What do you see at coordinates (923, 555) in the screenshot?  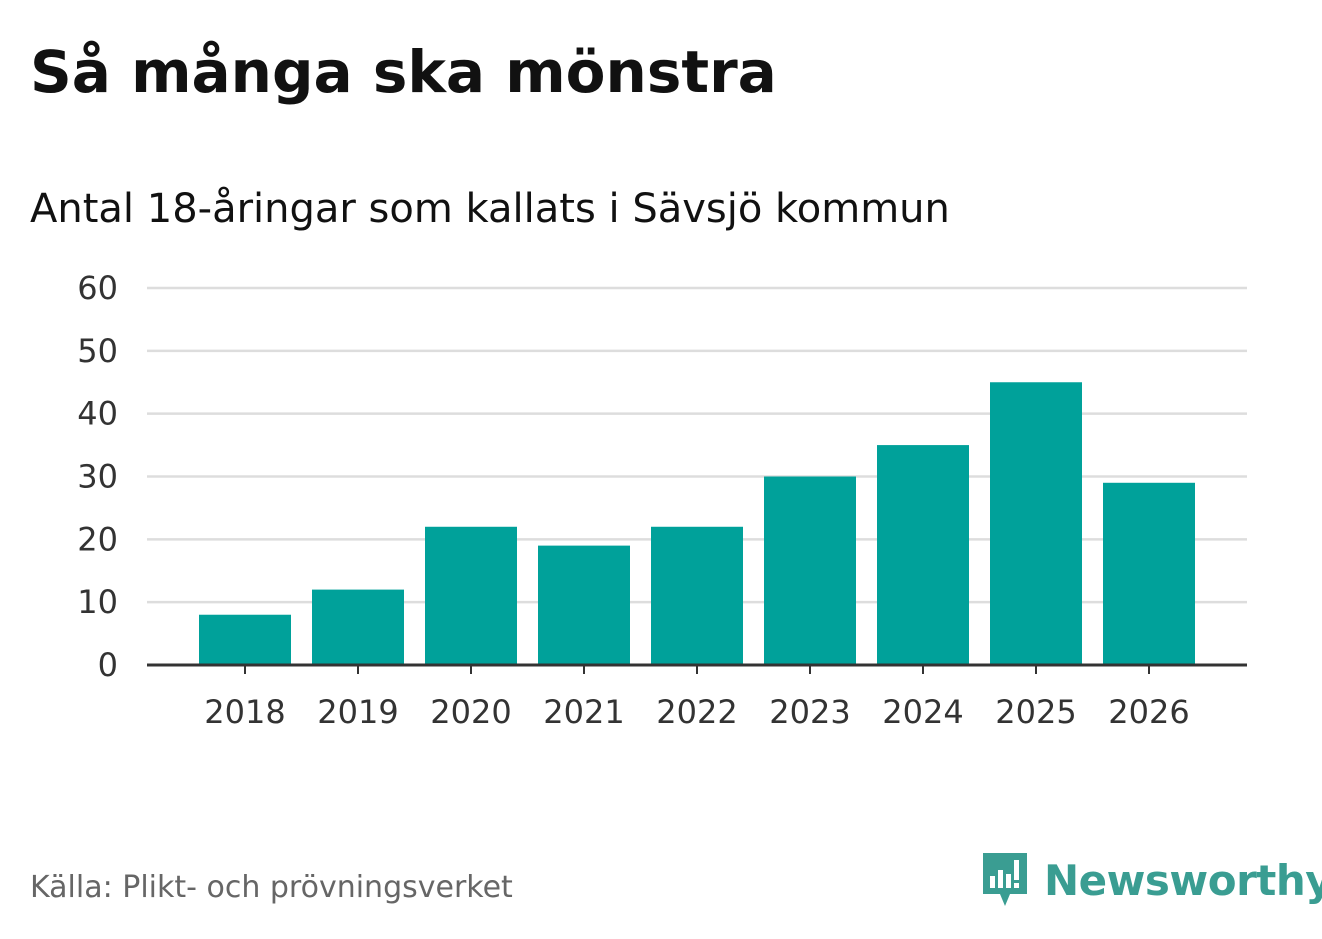 I see `bar-2024` at bounding box center [923, 555].